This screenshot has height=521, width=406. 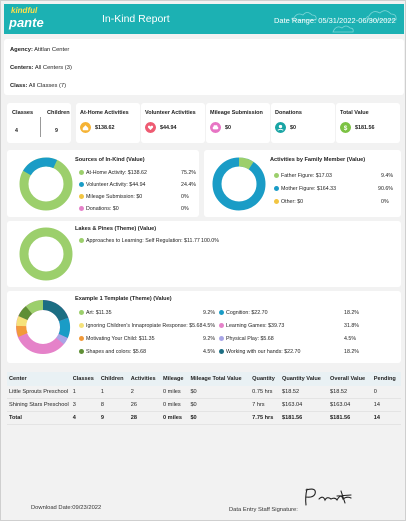 I want to click on family-slice-mother, so click(x=239, y=184).